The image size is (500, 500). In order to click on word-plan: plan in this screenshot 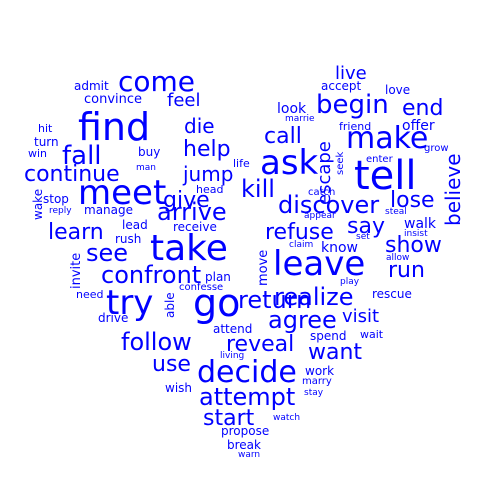, I will do `click(218, 277)`.